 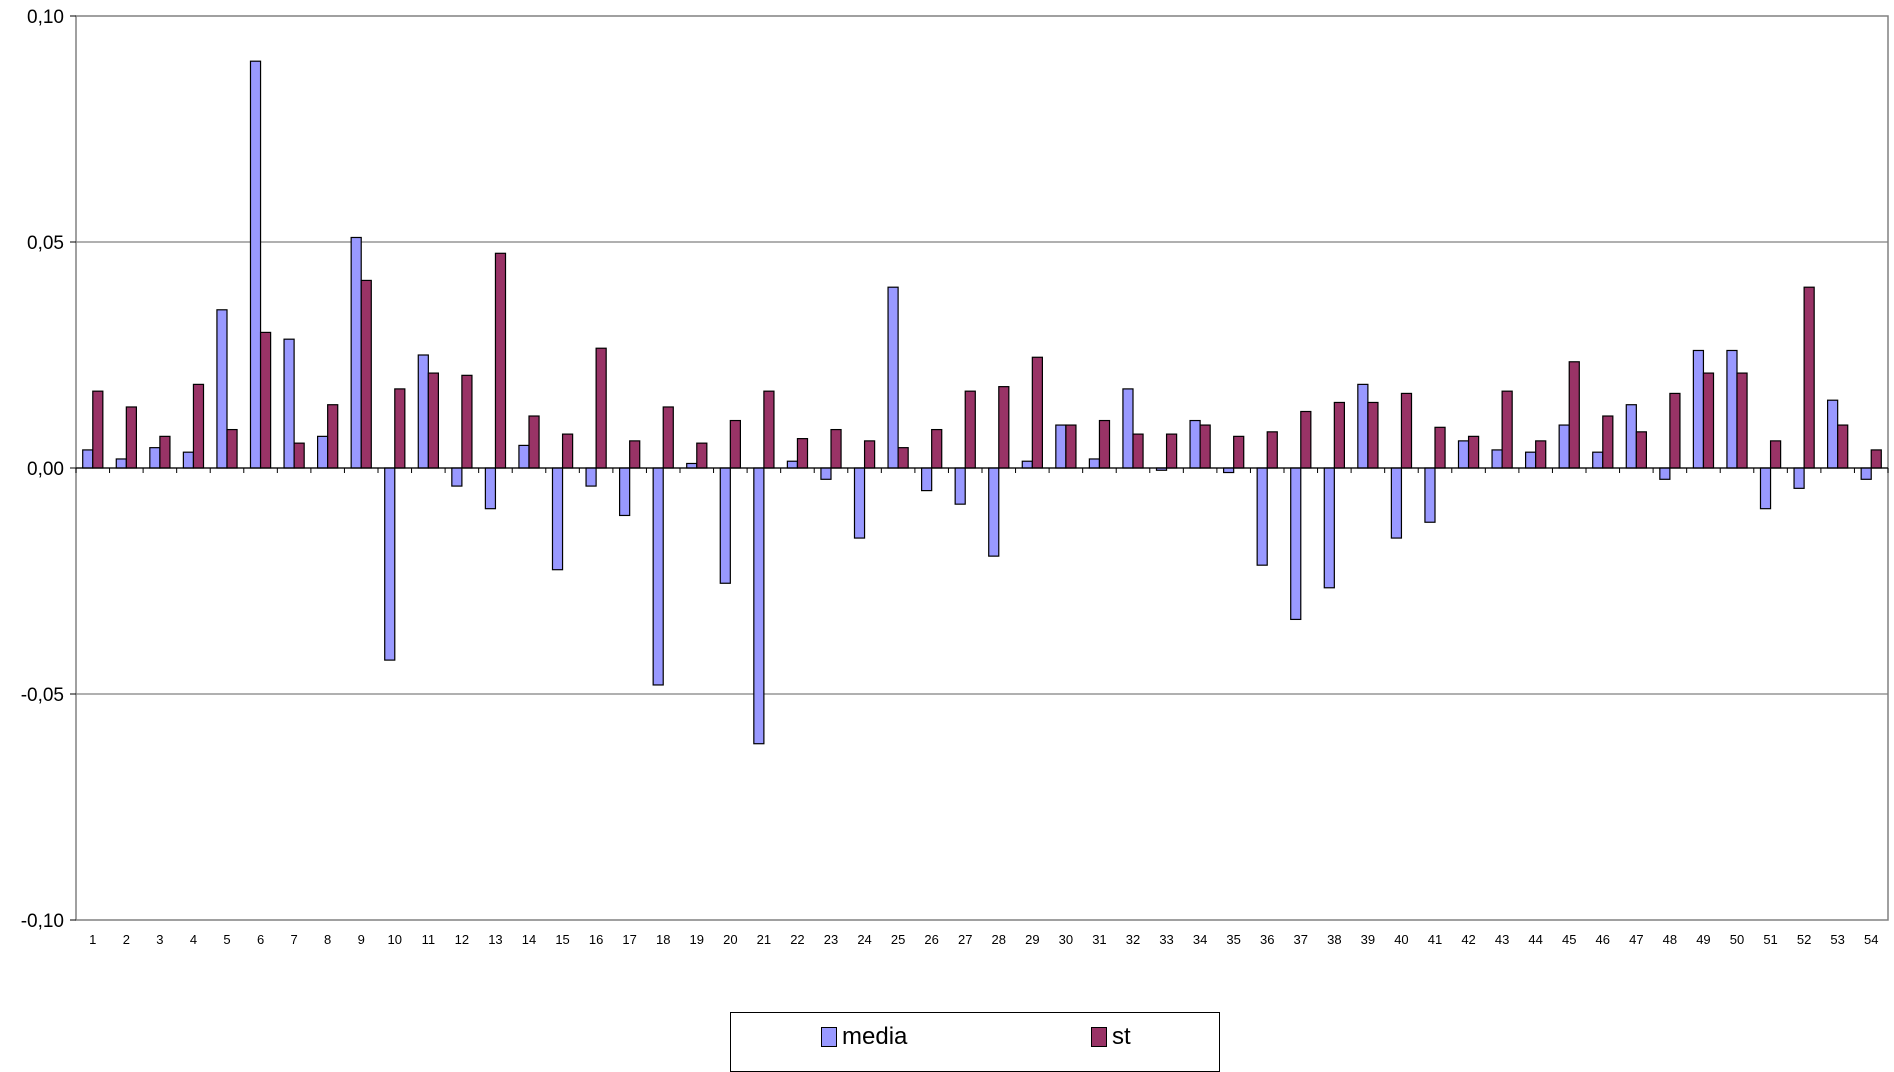 I want to click on x-tick-label: 8, so click(x=327, y=939).